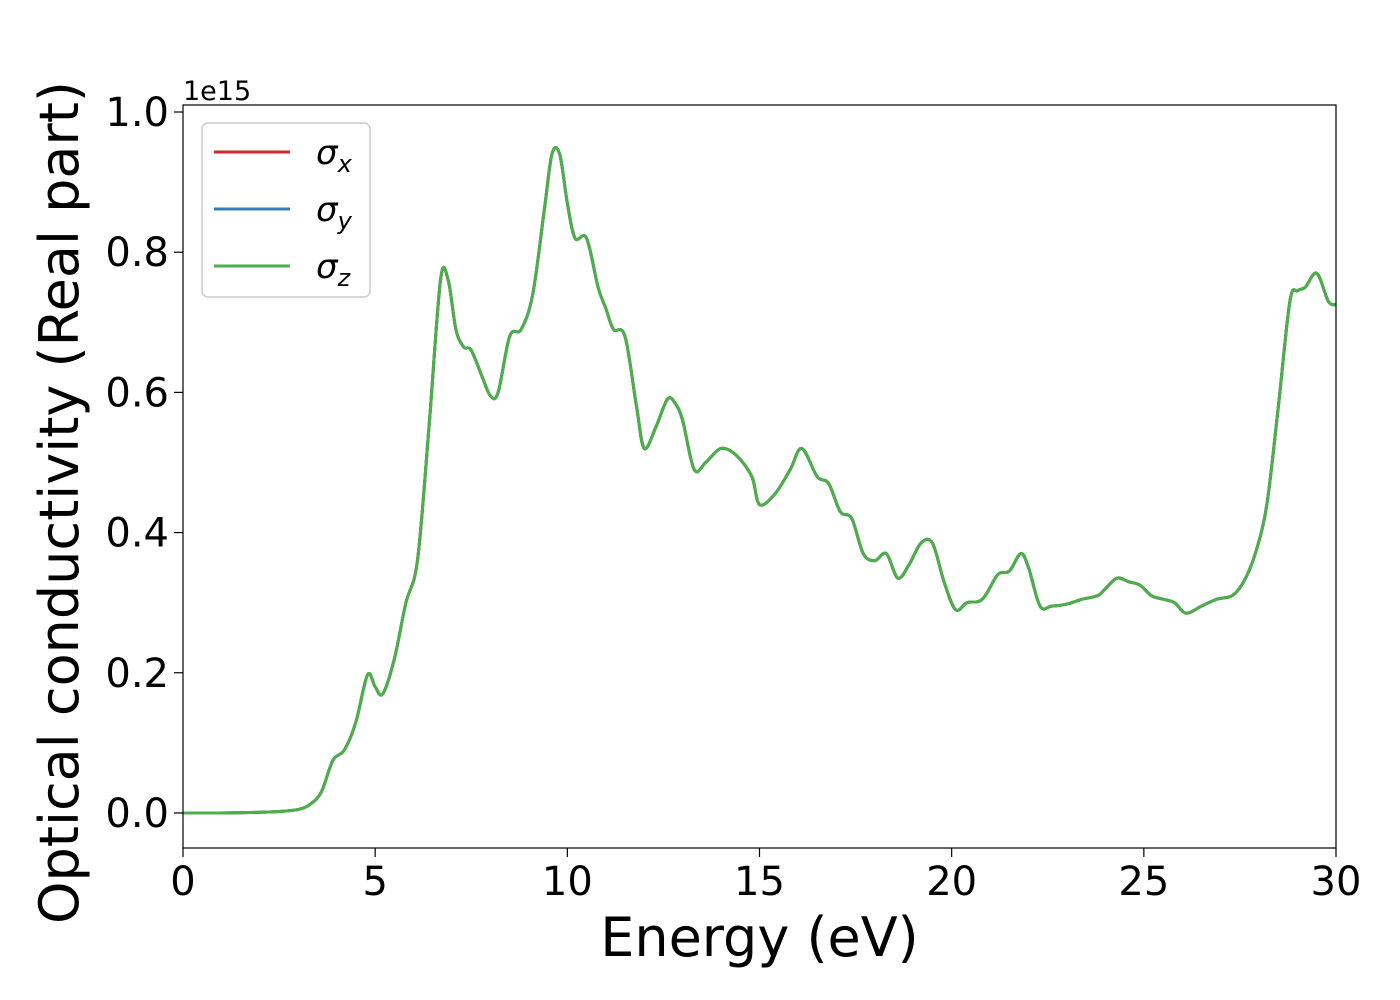  Describe the element at coordinates (137, 534) in the screenshot. I see `y-tick-label: 0.4` at that location.